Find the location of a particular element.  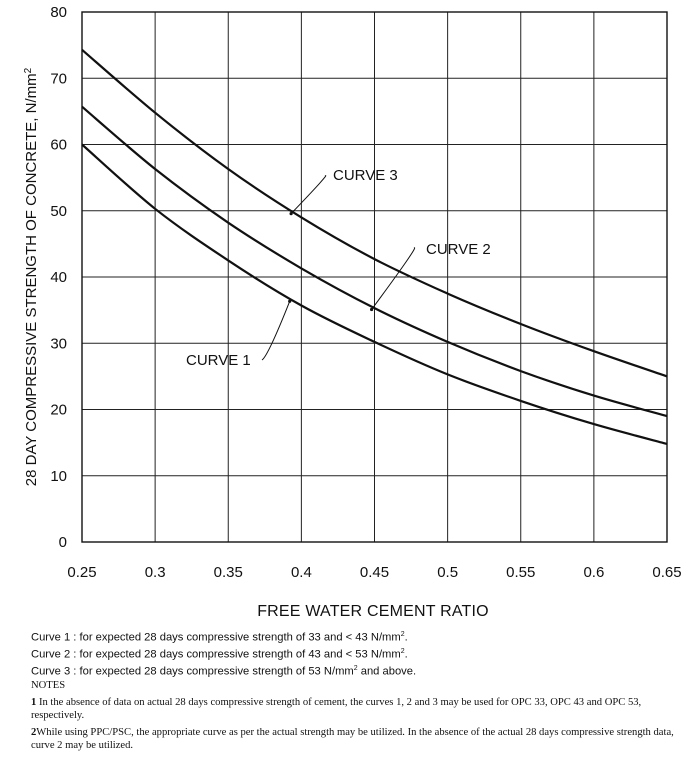

x-tick-label: 0.55 is located at coordinates (520, 572).